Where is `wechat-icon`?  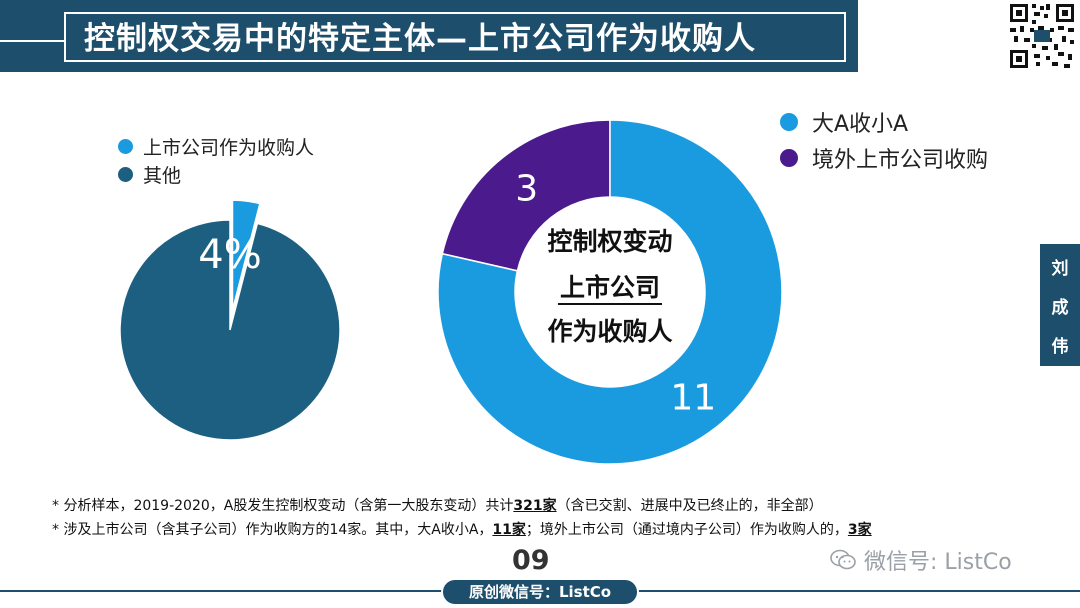 wechat-icon is located at coordinates (843, 559).